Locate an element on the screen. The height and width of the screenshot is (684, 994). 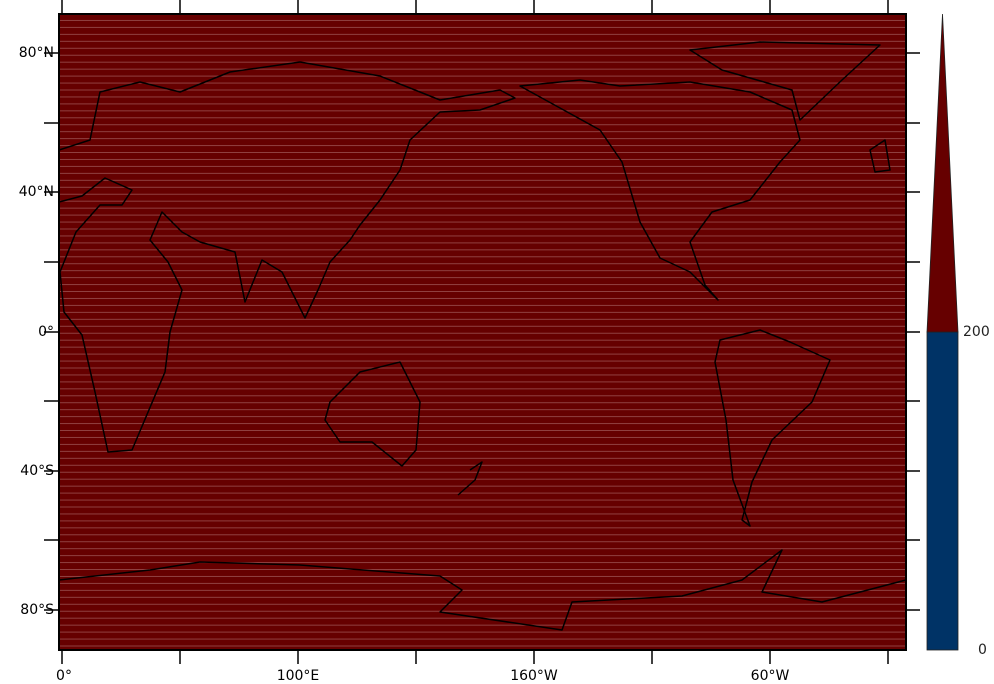
lat-label-80n: 80°N is located at coordinates (36, 53).